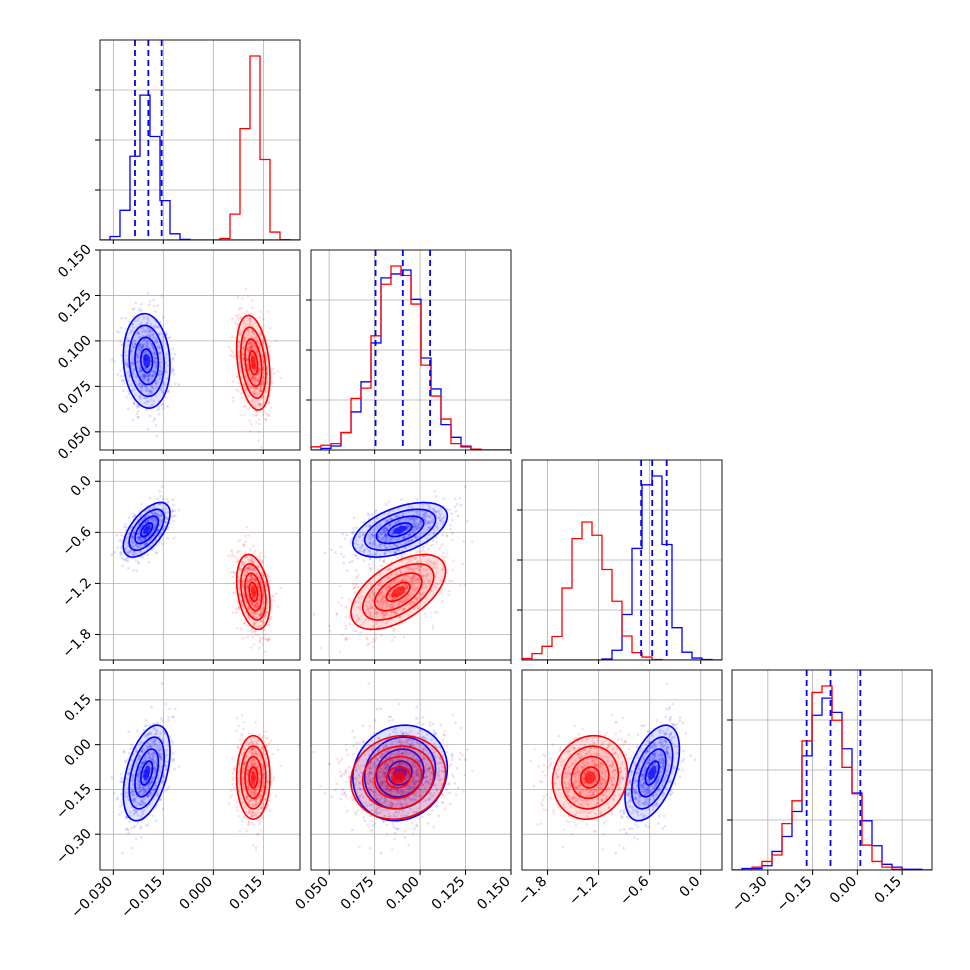  I want to click on y-tick-label: 0.100, so click(75, 352).